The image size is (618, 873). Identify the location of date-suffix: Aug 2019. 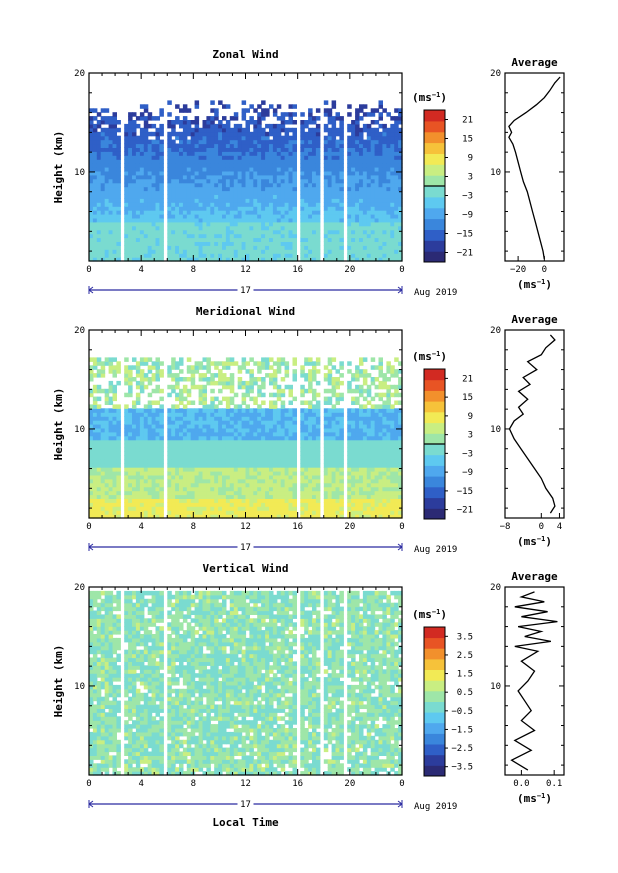
(435, 293).